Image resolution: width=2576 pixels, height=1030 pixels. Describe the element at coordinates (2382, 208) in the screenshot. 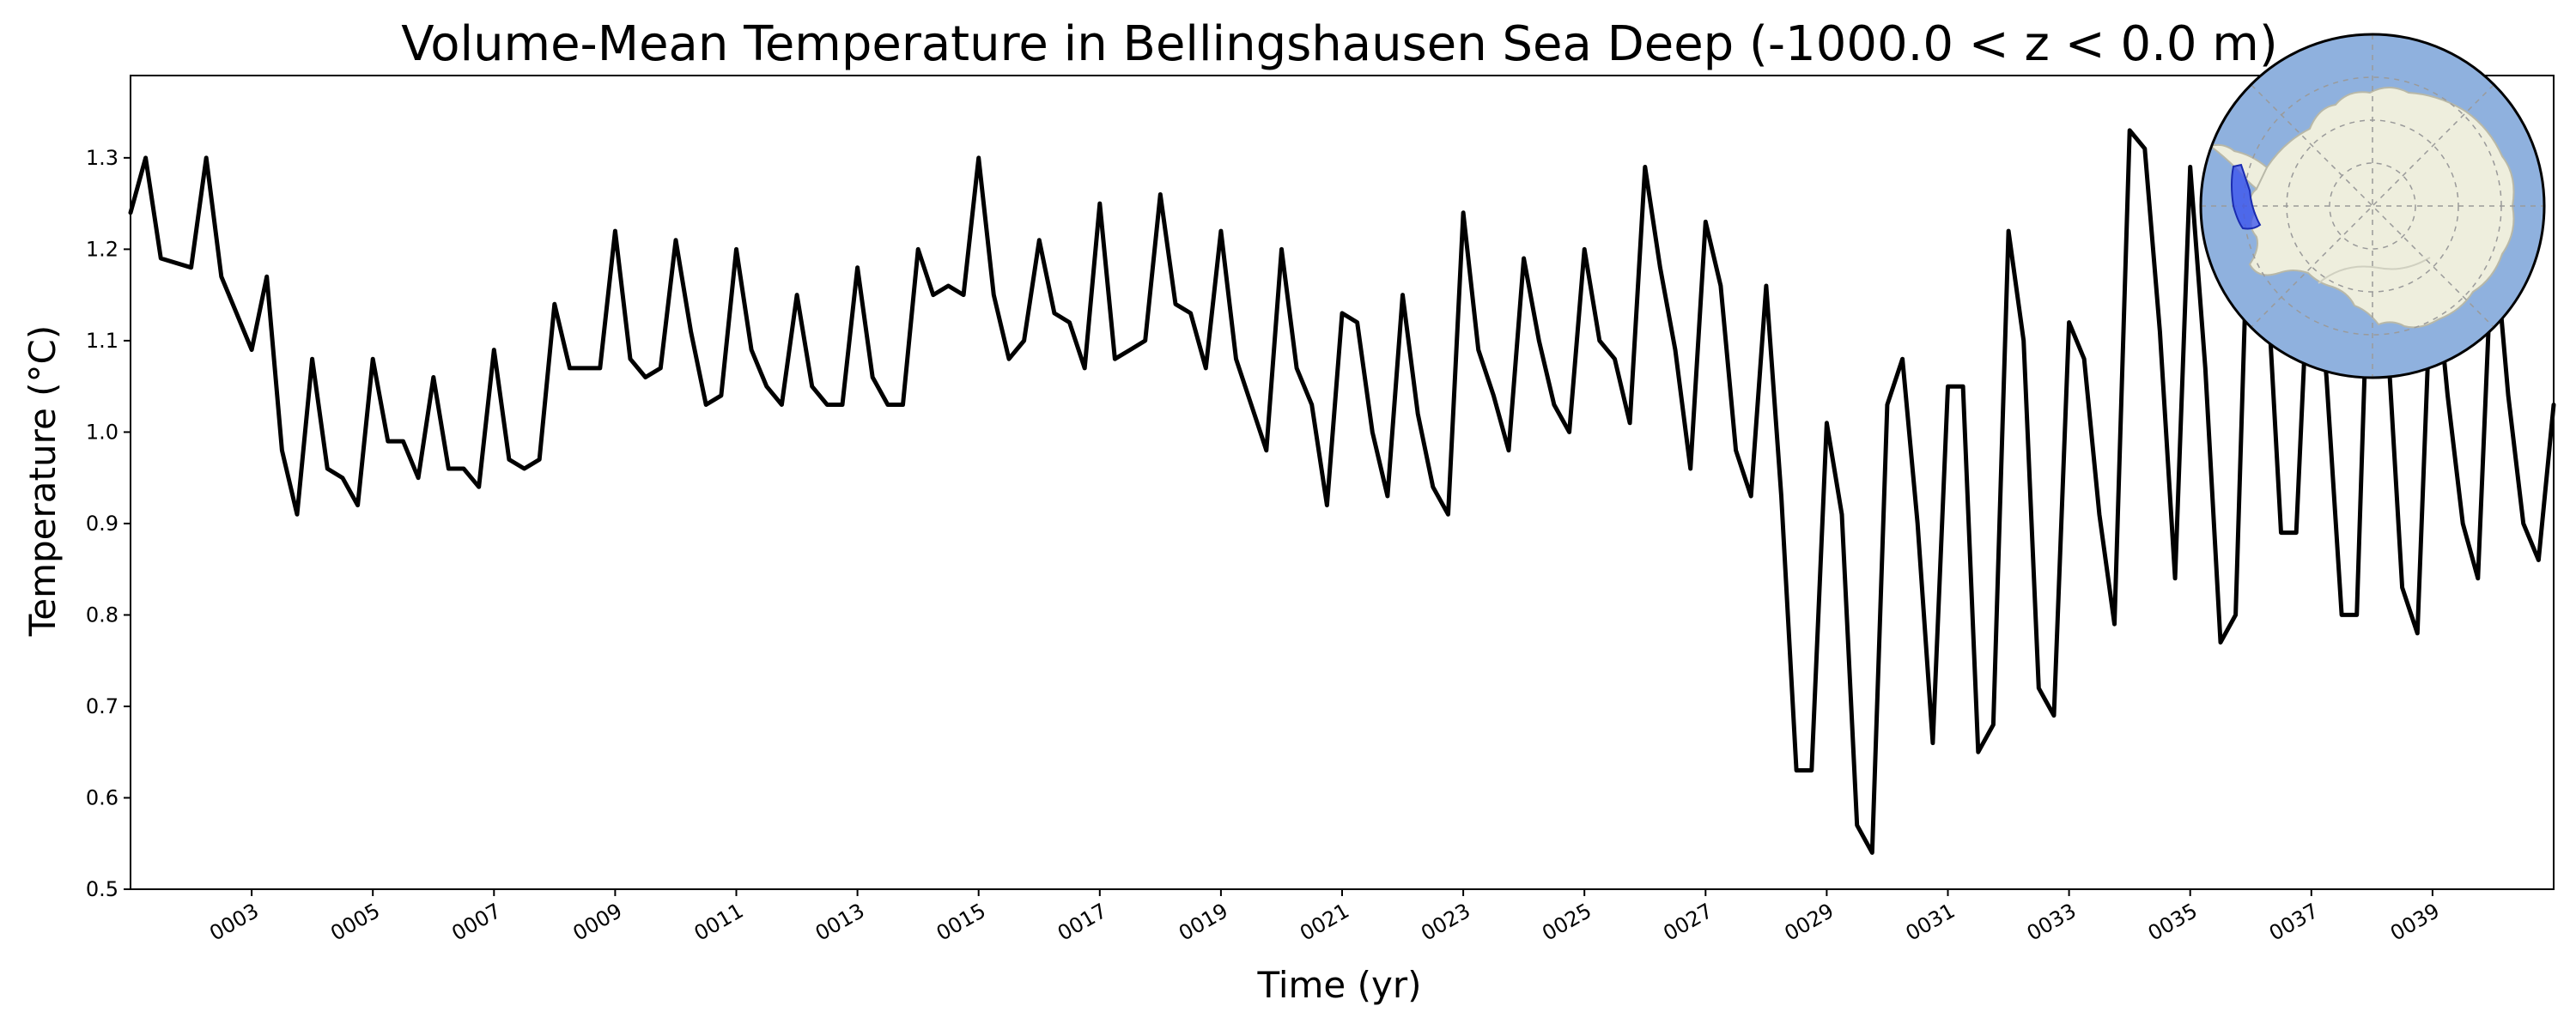

I see `inset-antarctica-land` at that location.